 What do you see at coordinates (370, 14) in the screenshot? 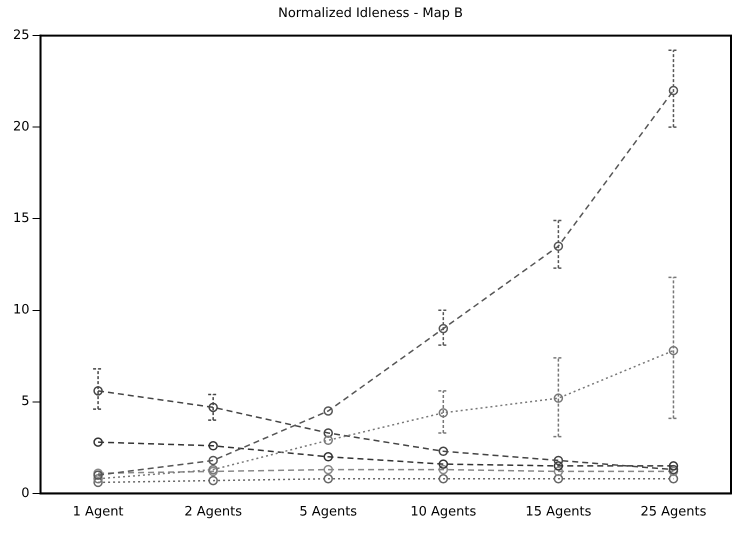
I see `chart-title: Normalized Idleness - Map B` at bounding box center [370, 14].